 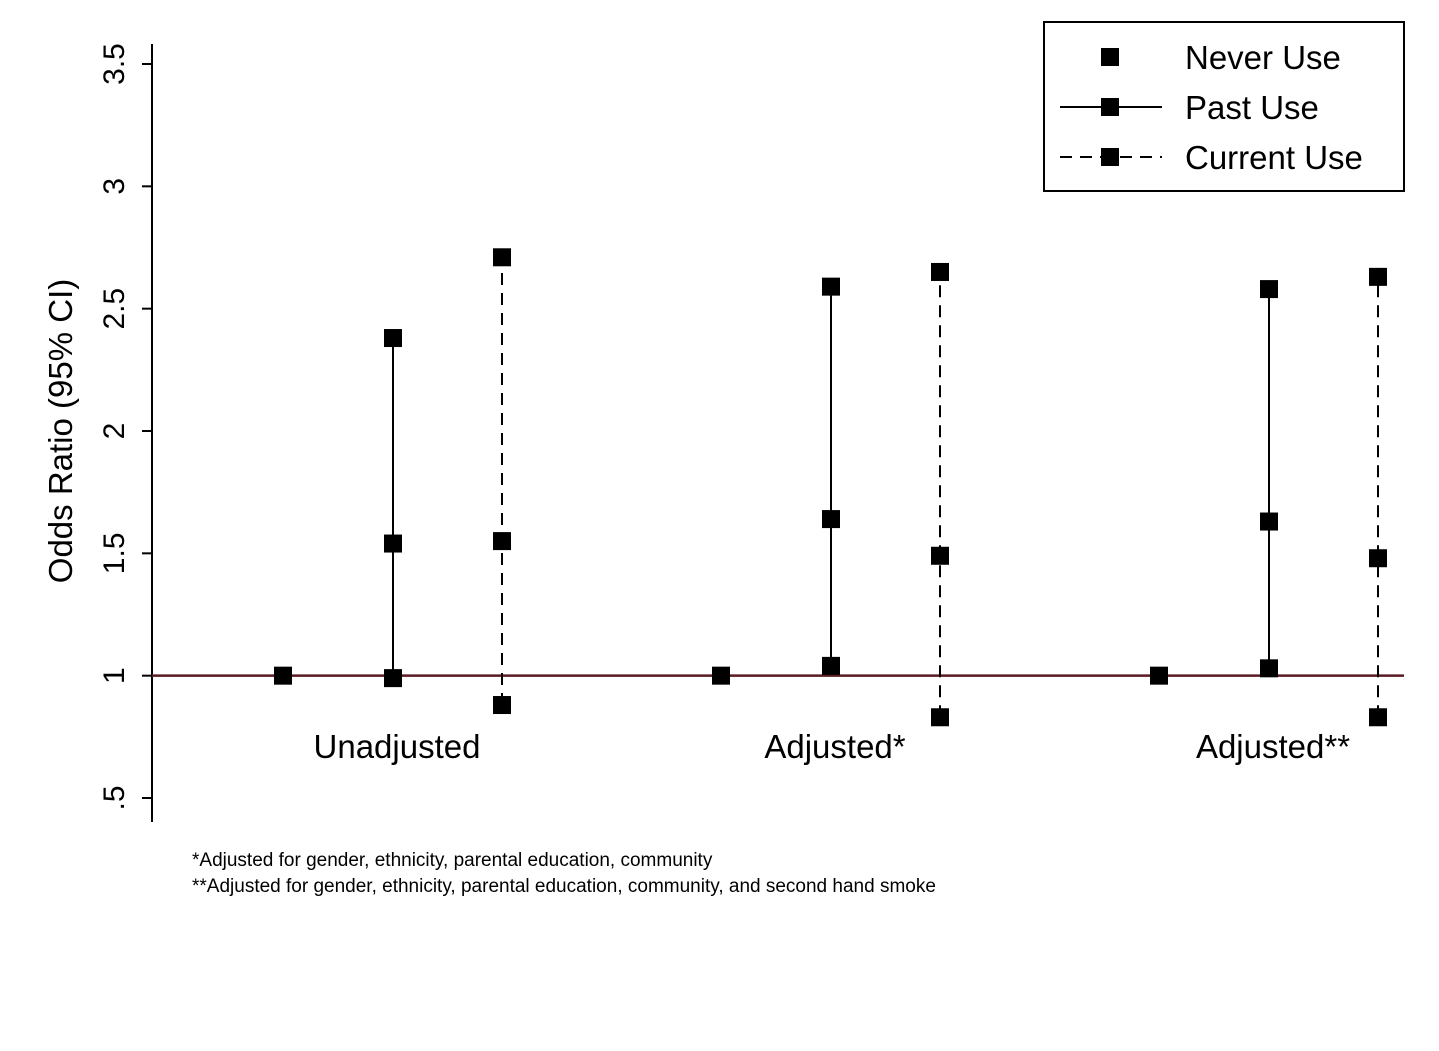 I want to click on y-tick-label: 1, so click(x=114, y=675).